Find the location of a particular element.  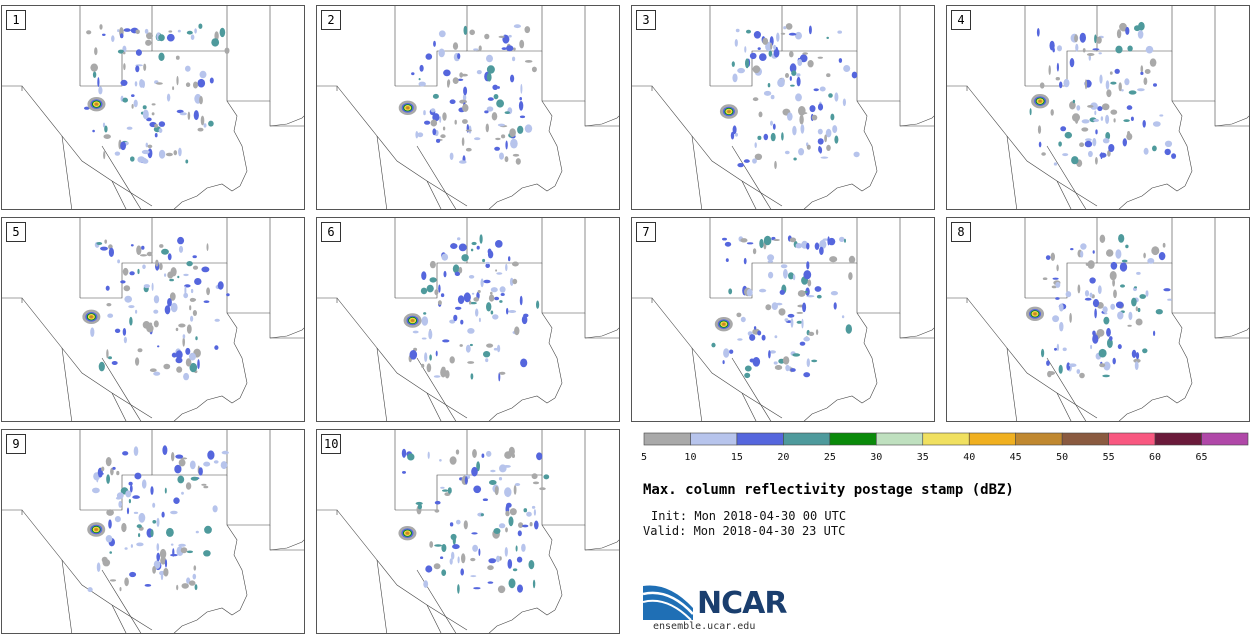

ensemble-member-map: 3 is located at coordinates (783, 107).